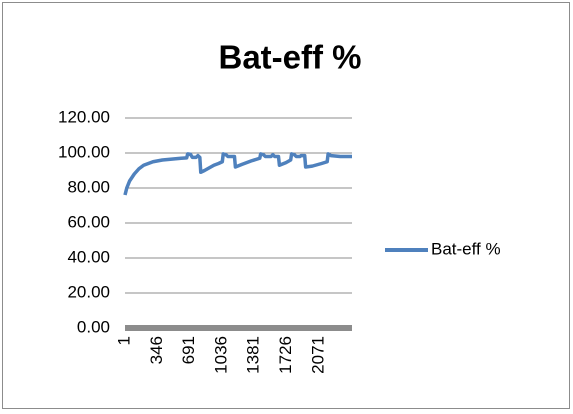 Image resolution: width=573 pixels, height=414 pixels. I want to click on x-tick-label: 1381, so click(253, 355).